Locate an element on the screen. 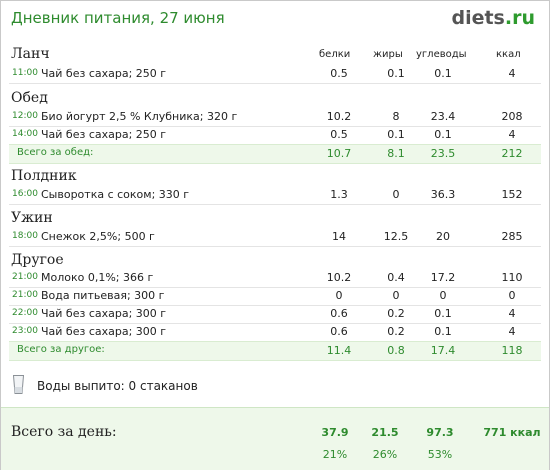  meal-title-lunch: Ланч is located at coordinates (30, 54).